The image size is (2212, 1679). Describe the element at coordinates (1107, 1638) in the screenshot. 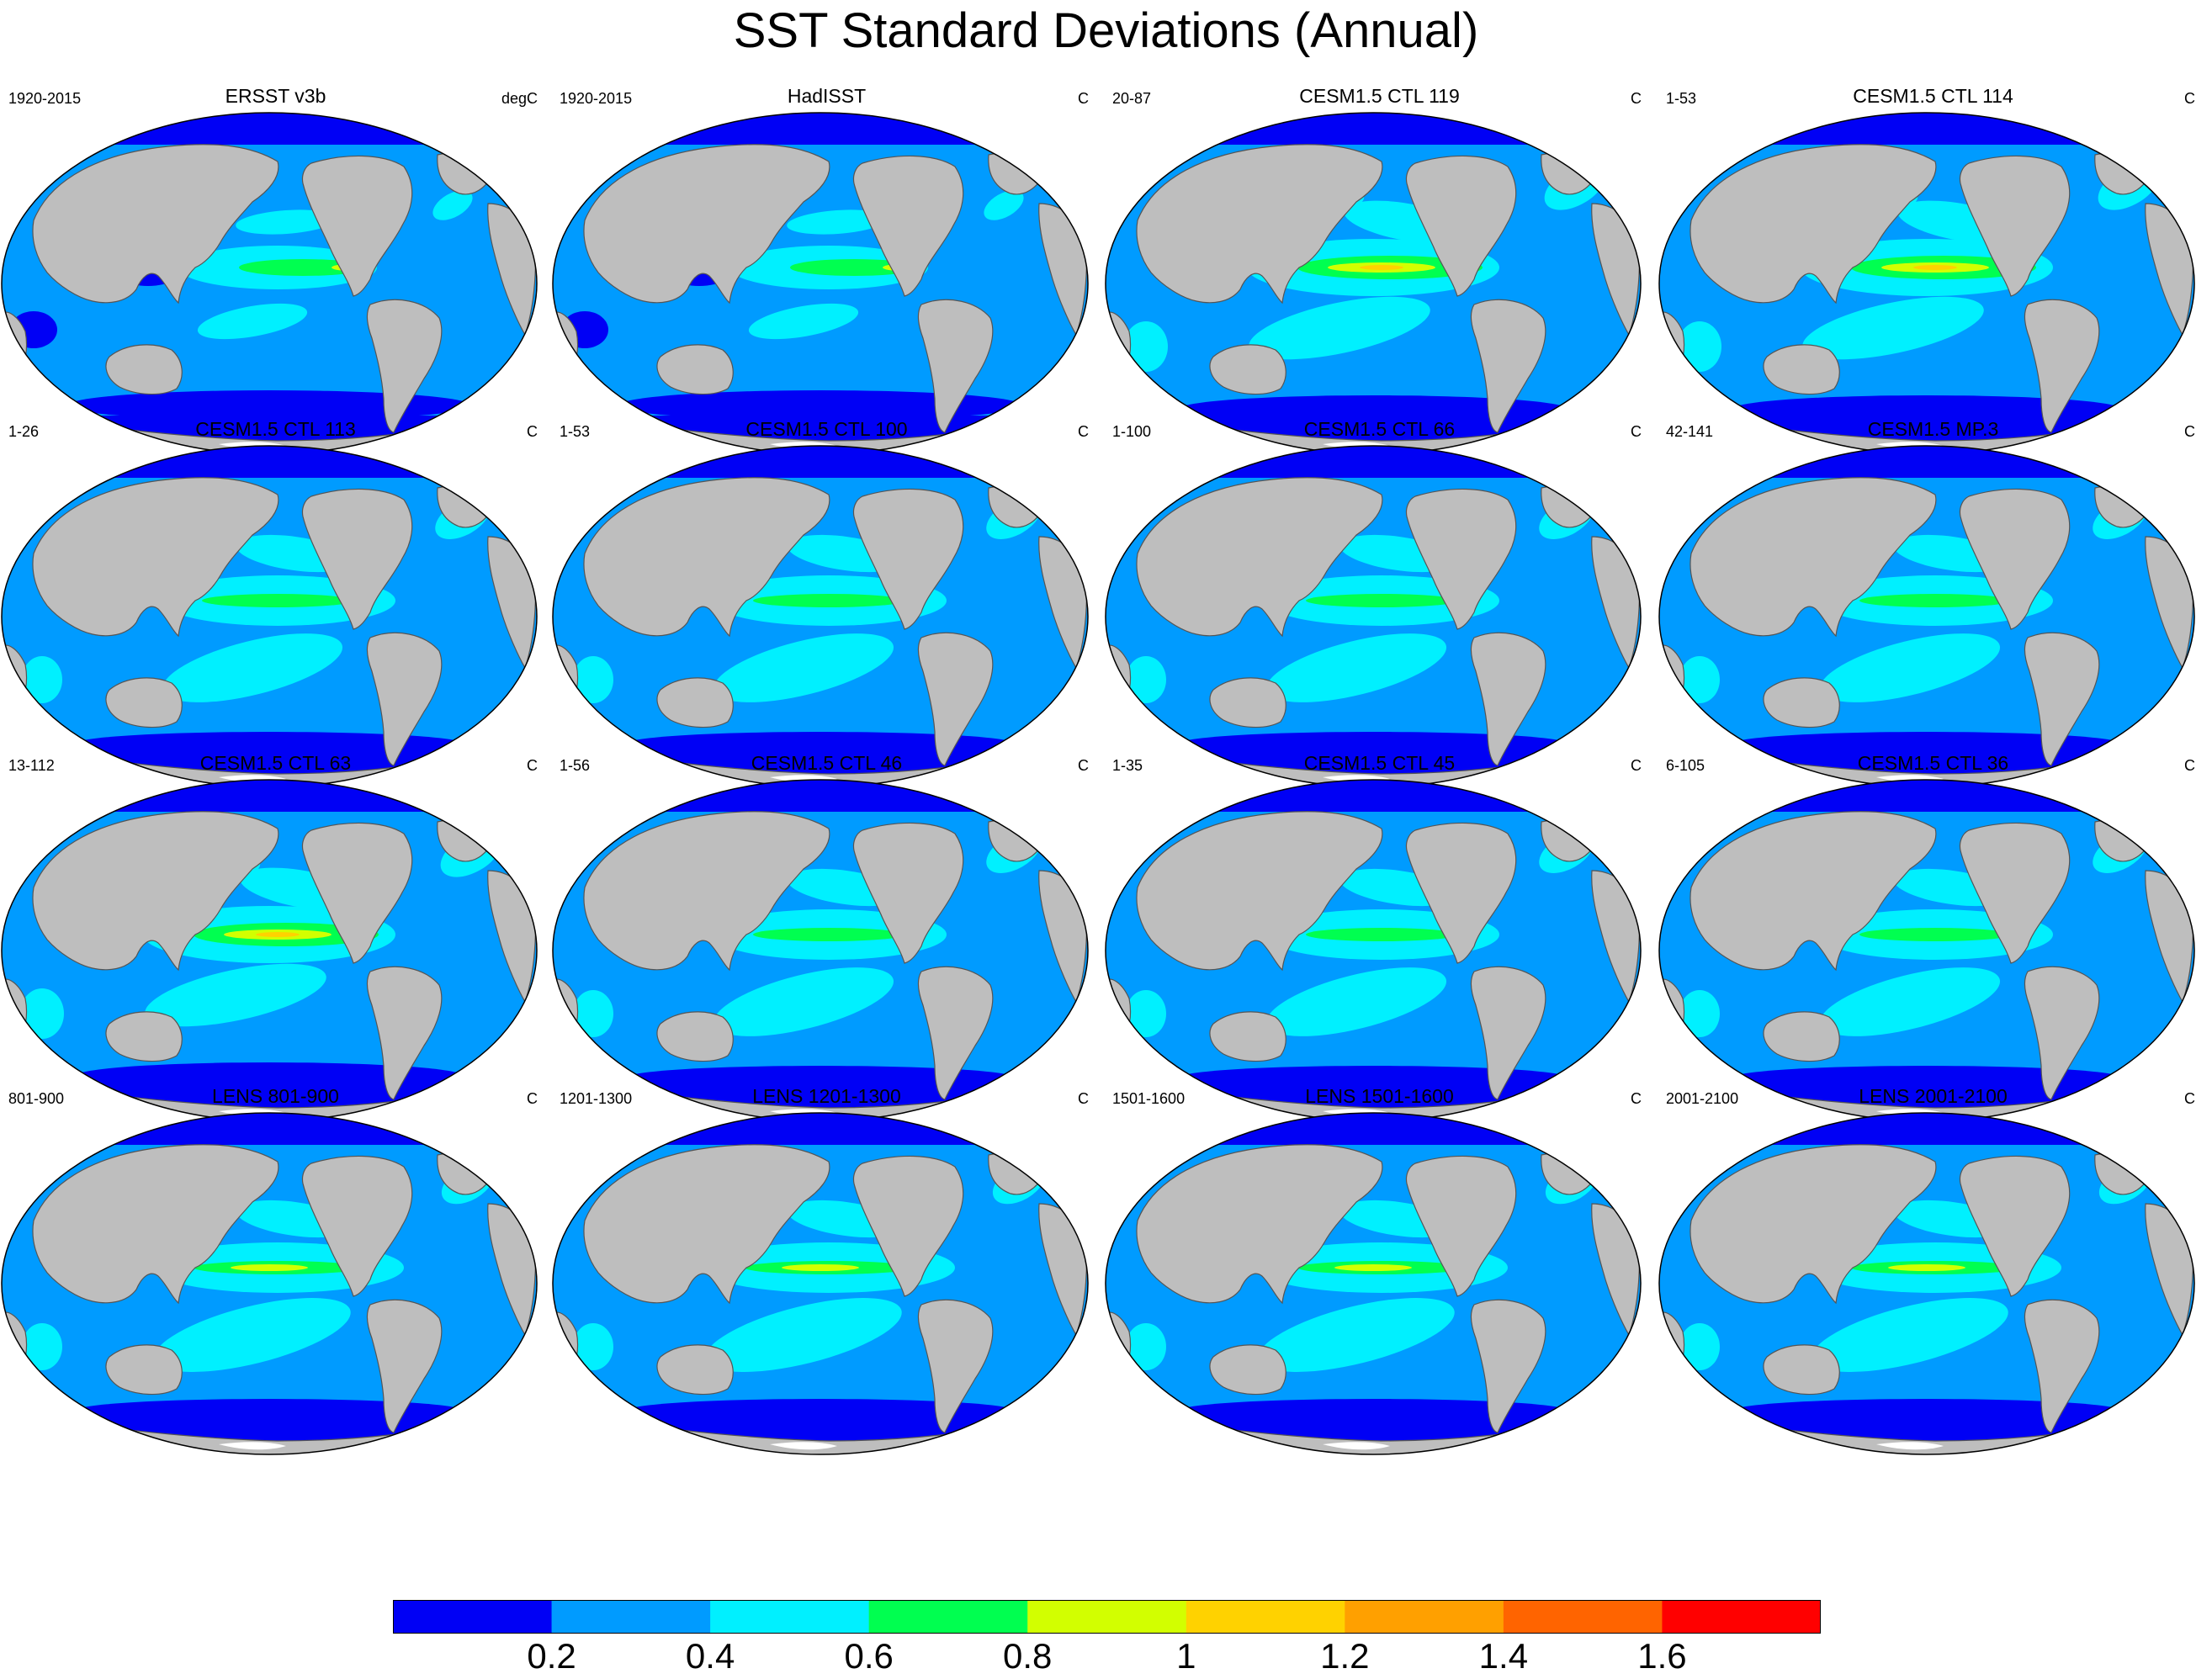

I see `colorbar: 0.2 0.4 0.6 0.8 1 1.2 1.4 1.6` at that location.